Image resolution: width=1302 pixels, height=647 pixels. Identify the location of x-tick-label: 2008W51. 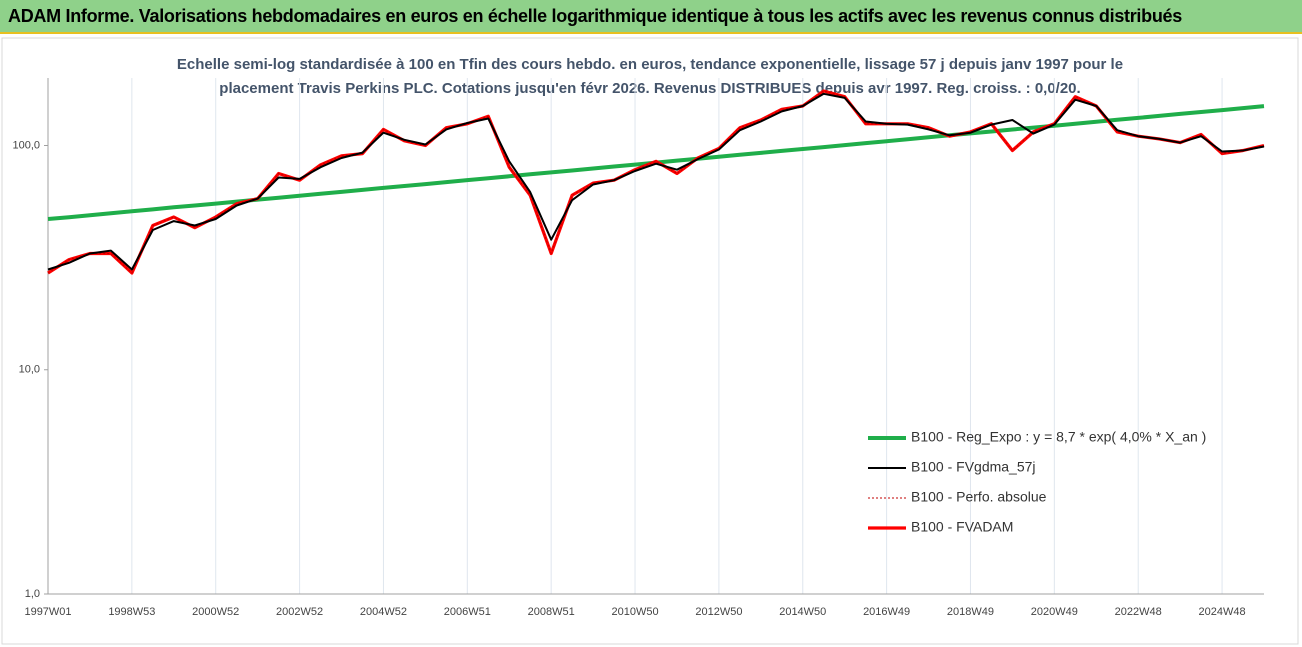
(551, 612).